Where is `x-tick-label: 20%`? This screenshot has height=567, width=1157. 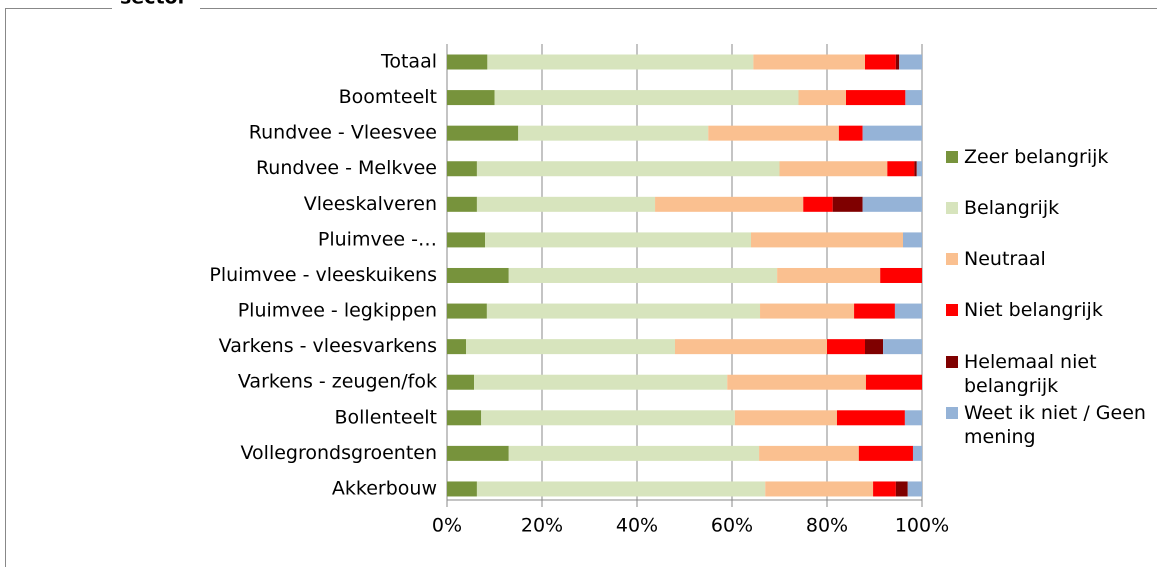 x-tick-label: 20% is located at coordinates (542, 526).